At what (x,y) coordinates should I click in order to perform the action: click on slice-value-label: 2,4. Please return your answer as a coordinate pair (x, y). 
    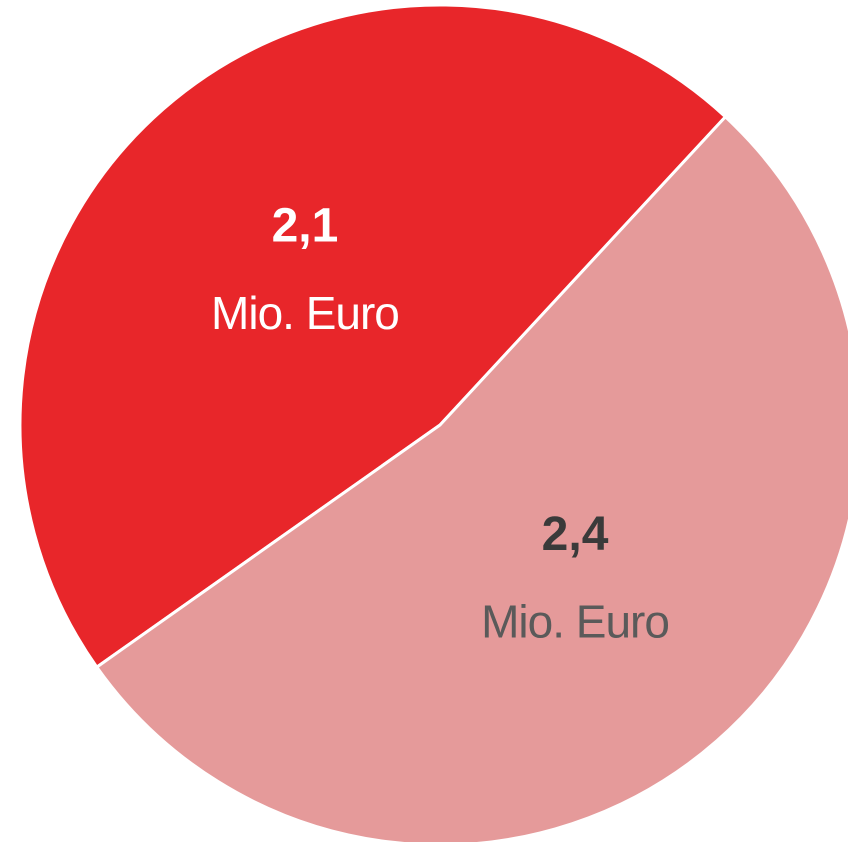
    Looking at the image, I should click on (575, 534).